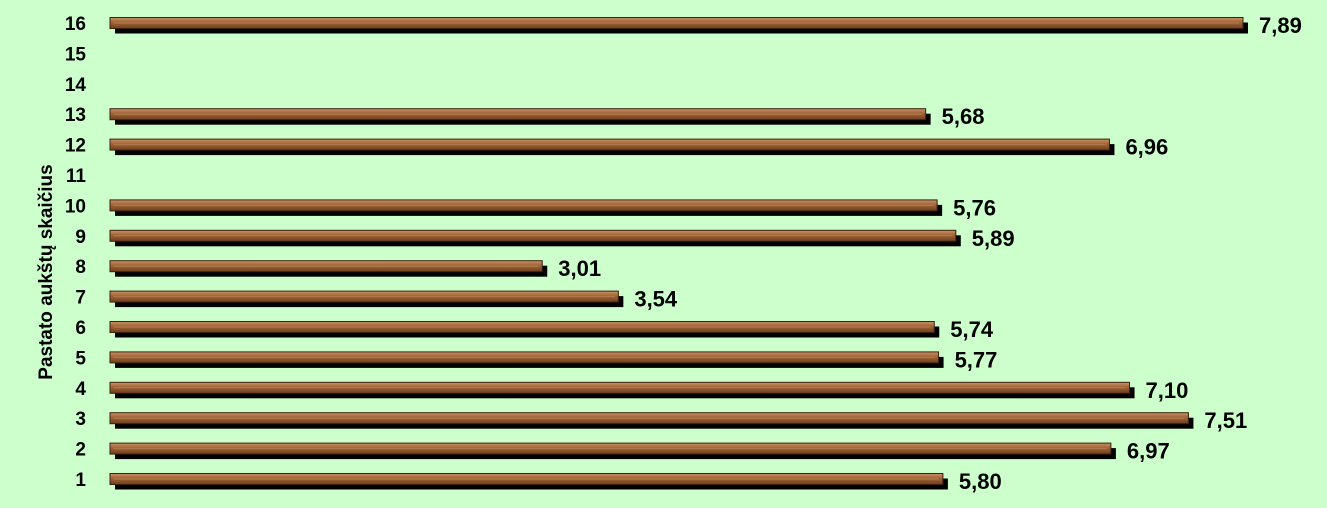 The height and width of the screenshot is (508, 1327). What do you see at coordinates (80, 389) in the screenshot?
I see `y-tick-label: 4` at bounding box center [80, 389].